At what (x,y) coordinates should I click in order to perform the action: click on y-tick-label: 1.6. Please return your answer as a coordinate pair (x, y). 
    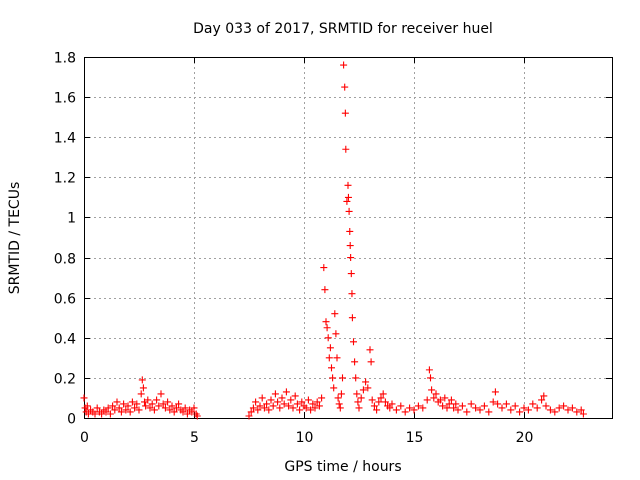
    Looking at the image, I should click on (65, 99).